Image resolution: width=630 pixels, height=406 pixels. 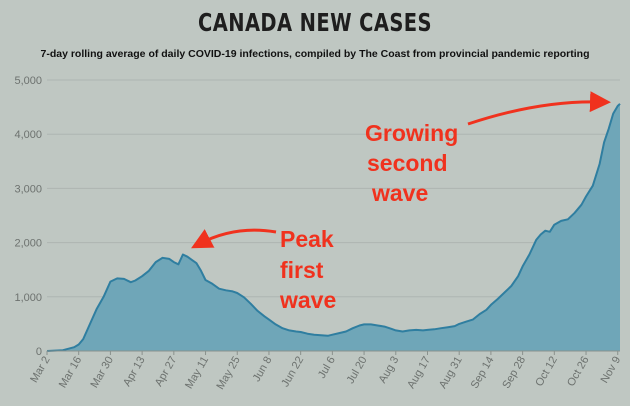 What do you see at coordinates (292, 372) in the screenshot?
I see `x-tick-label: Jun 22` at bounding box center [292, 372].